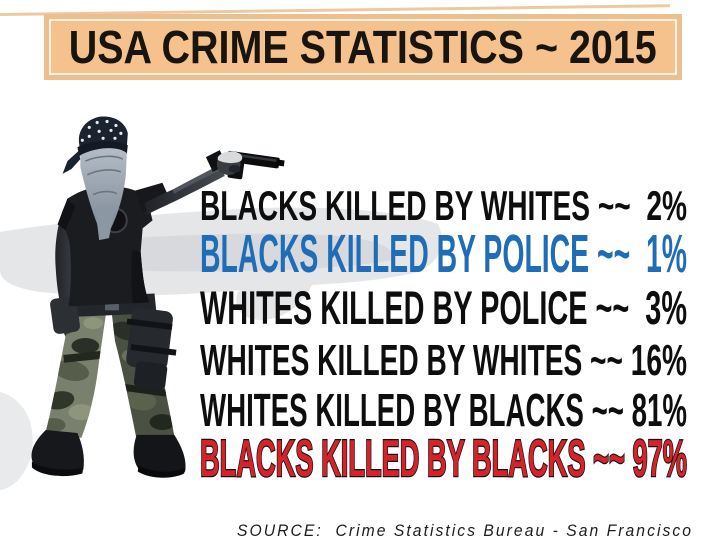  I want to click on stat-line-whites-killed-by-police: WHITES KILLED BY POLICE ~~ 3%, so click(443, 307).